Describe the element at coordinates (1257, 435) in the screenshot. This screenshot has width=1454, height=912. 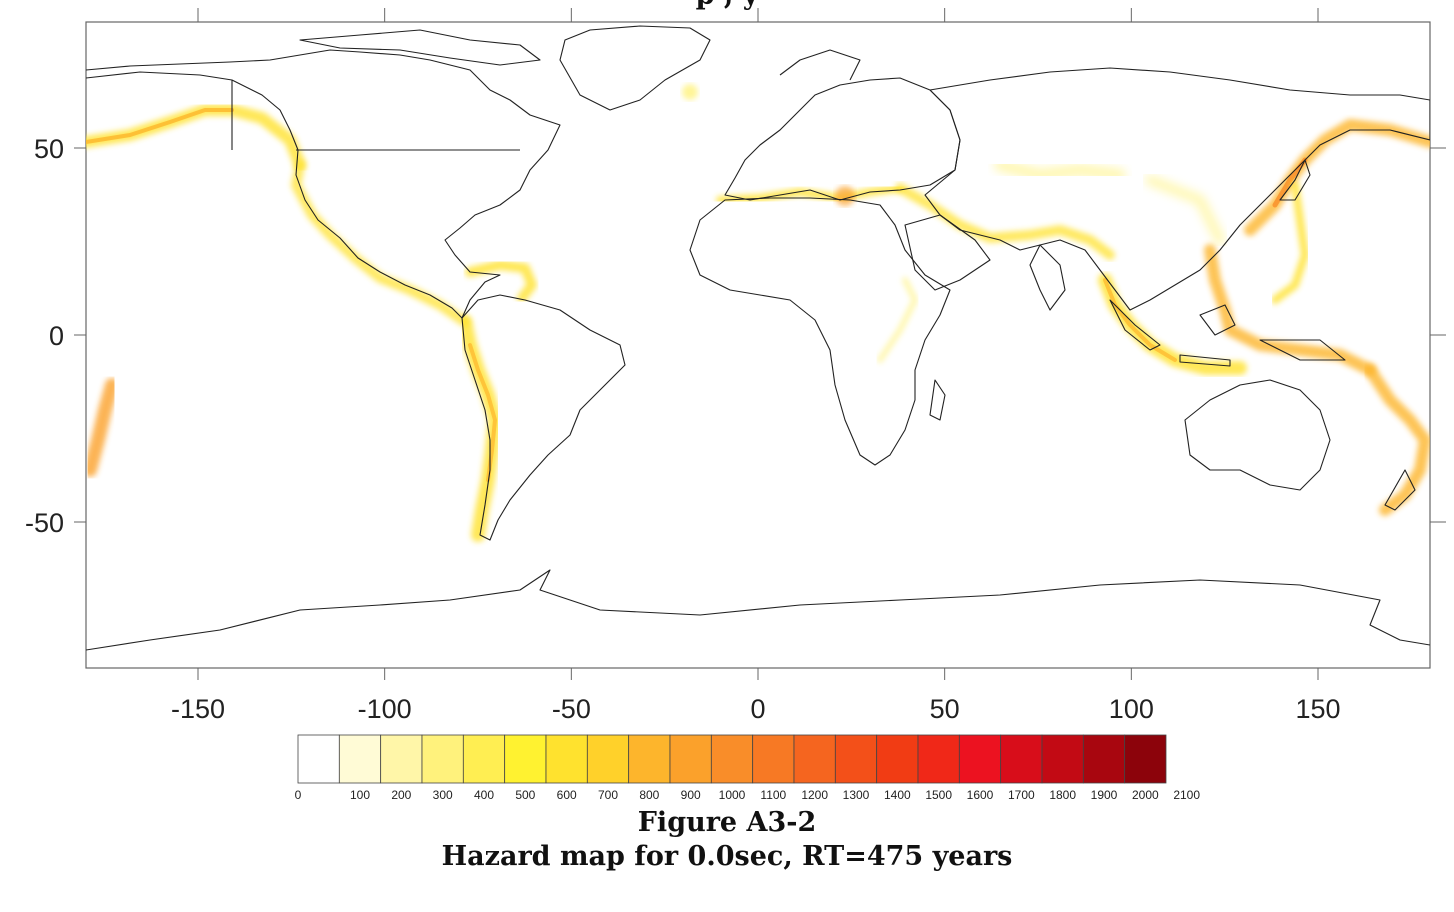
I see `land-australia` at that location.